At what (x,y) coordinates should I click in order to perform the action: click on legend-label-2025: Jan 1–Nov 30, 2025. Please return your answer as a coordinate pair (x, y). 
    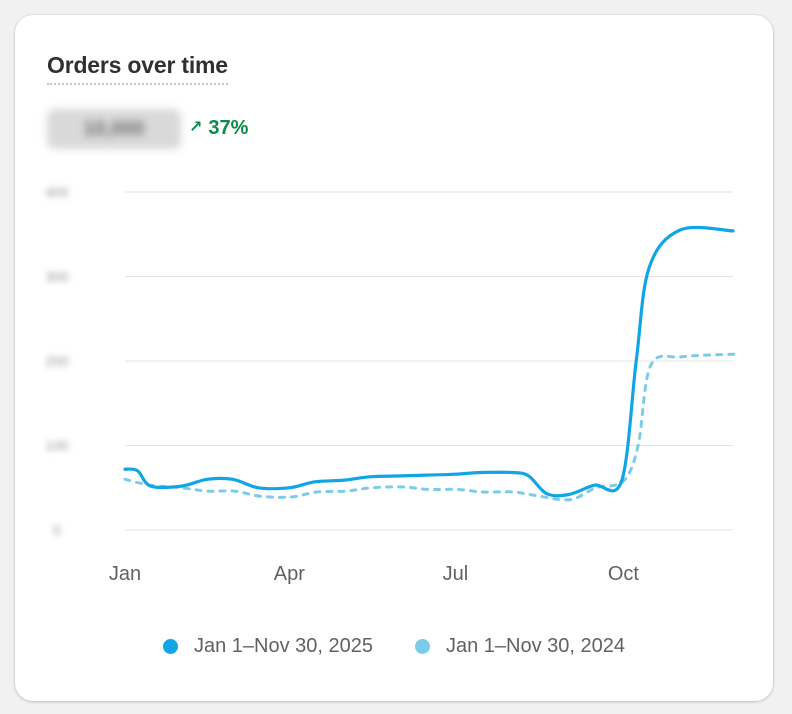
    Looking at the image, I should click on (283, 646).